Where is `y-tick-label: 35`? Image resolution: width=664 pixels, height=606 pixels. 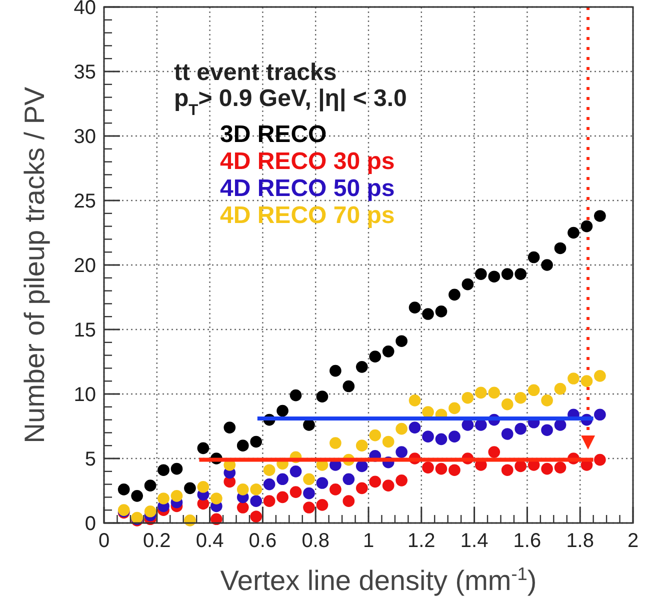
y-tick-label: 35 is located at coordinates (85, 73).